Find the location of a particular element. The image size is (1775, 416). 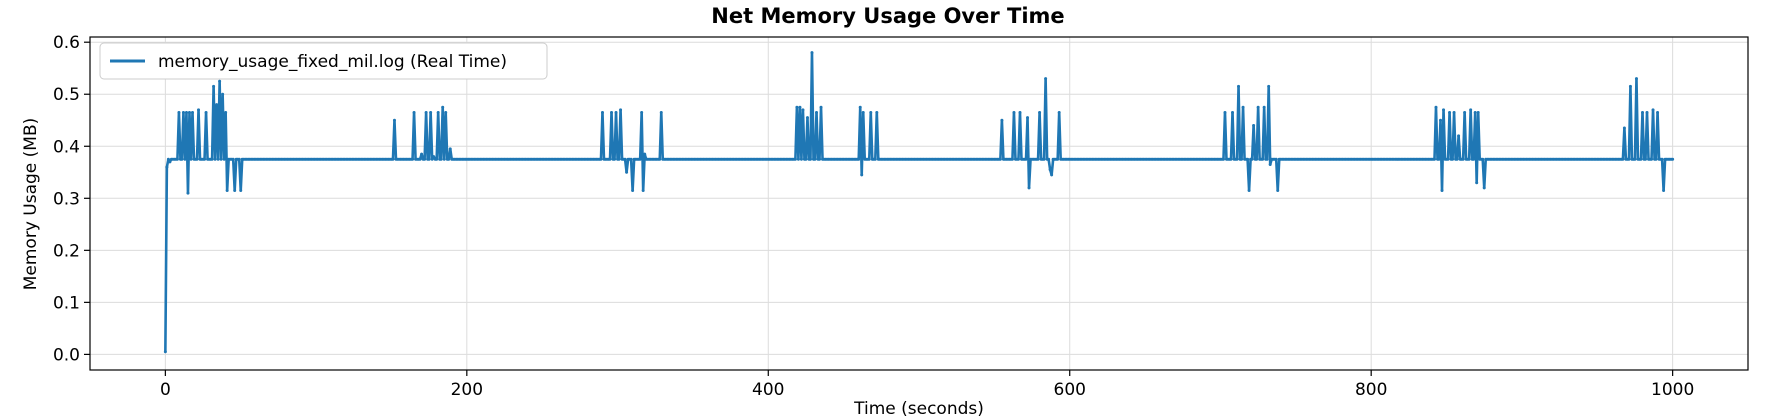

y-tick-label: 0.2 is located at coordinates (66, 251).